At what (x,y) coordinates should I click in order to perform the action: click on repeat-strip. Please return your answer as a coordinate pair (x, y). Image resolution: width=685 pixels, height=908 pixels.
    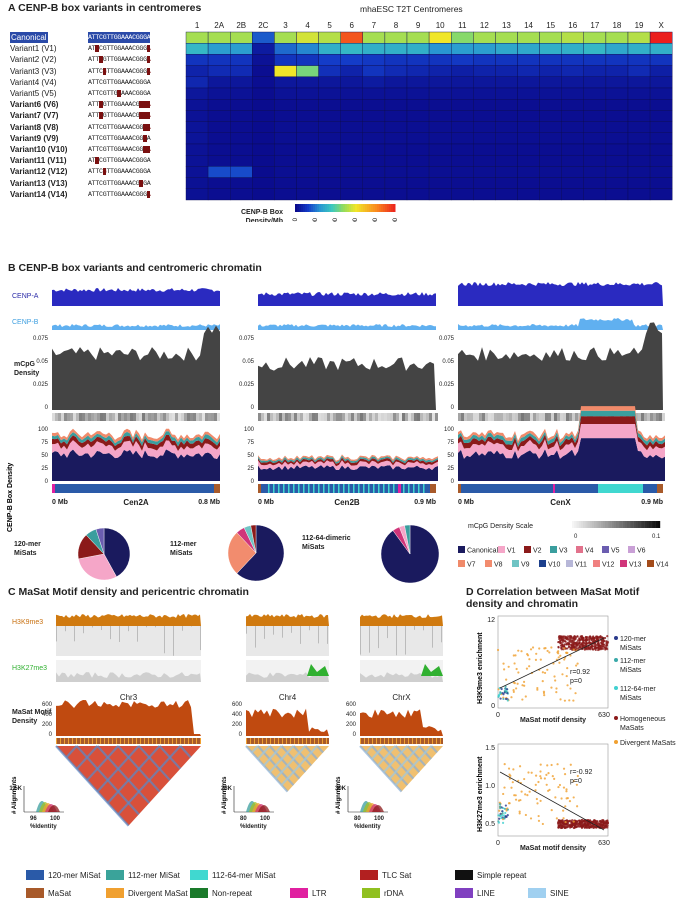
    Looking at the image, I should click on (136, 488).